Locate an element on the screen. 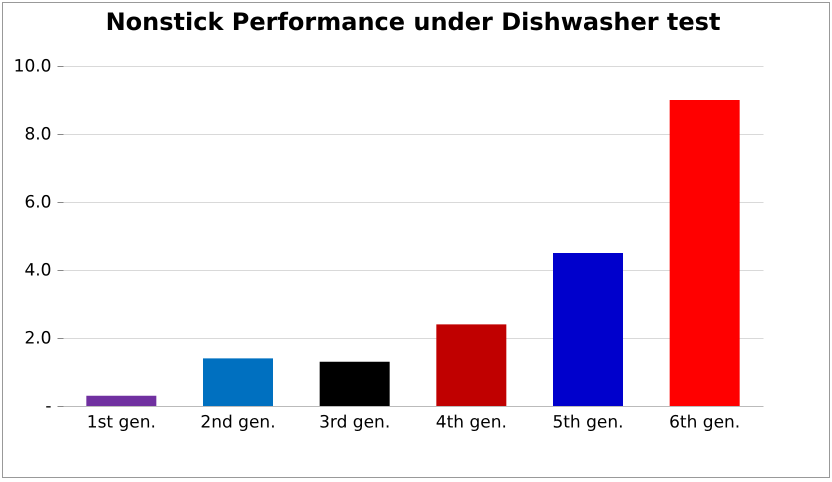 Image resolution: width=832 pixels, height=482 pixels. x-tick-label: 4th gen. is located at coordinates (471, 422).